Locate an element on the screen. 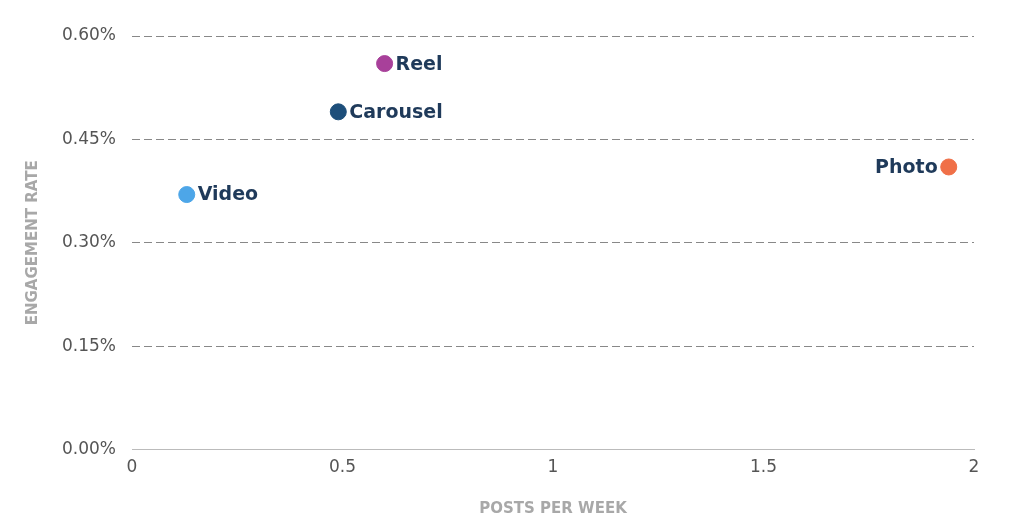 The height and width of the screenshot is (530, 1024). x-tick-label: 0 is located at coordinates (132, 466).